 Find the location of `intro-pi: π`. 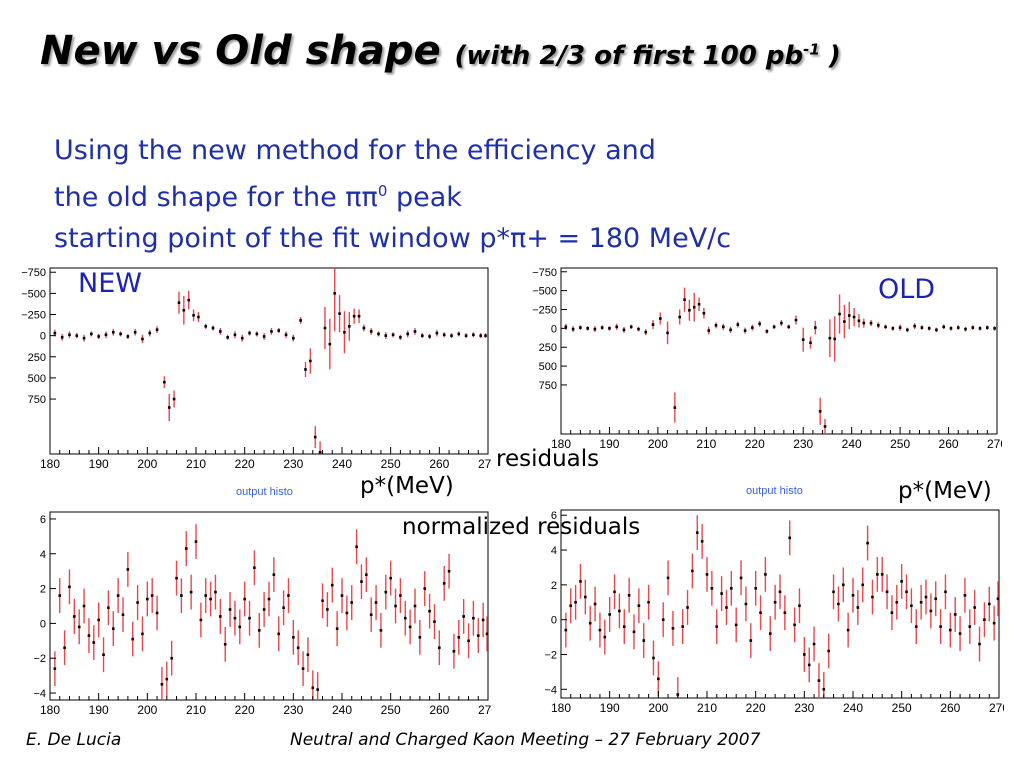

intro-pi: π is located at coordinates (518, 238).